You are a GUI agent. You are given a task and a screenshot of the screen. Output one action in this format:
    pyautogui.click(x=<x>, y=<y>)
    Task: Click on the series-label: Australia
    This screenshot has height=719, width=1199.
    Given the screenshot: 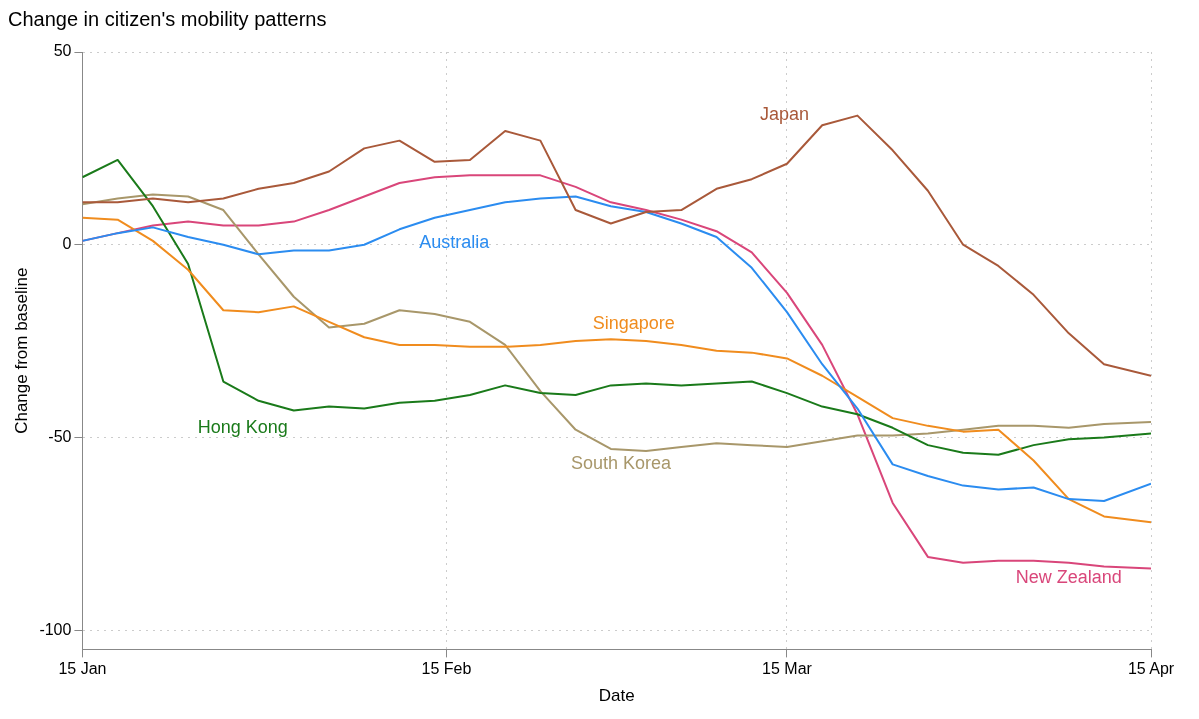 What is the action you would take?
    pyautogui.click(x=455, y=242)
    